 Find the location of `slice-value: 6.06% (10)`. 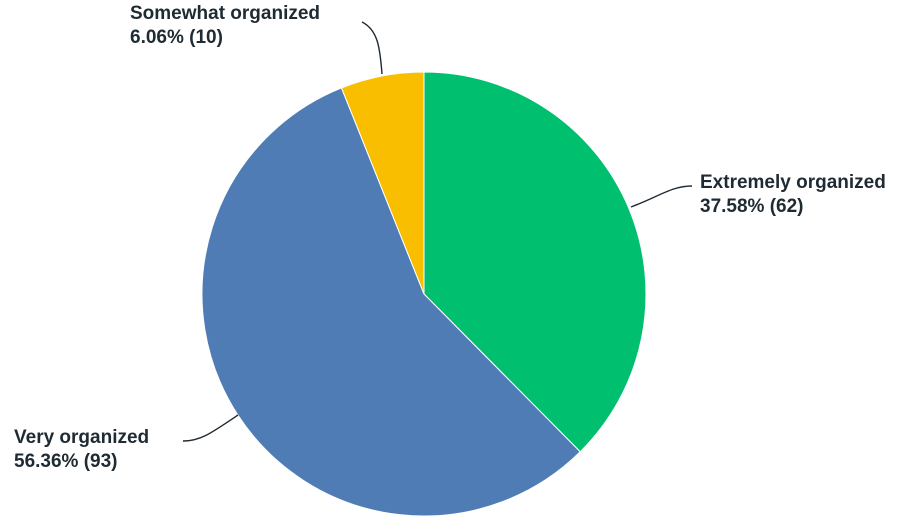

slice-value: 6.06% (10) is located at coordinates (176, 37).